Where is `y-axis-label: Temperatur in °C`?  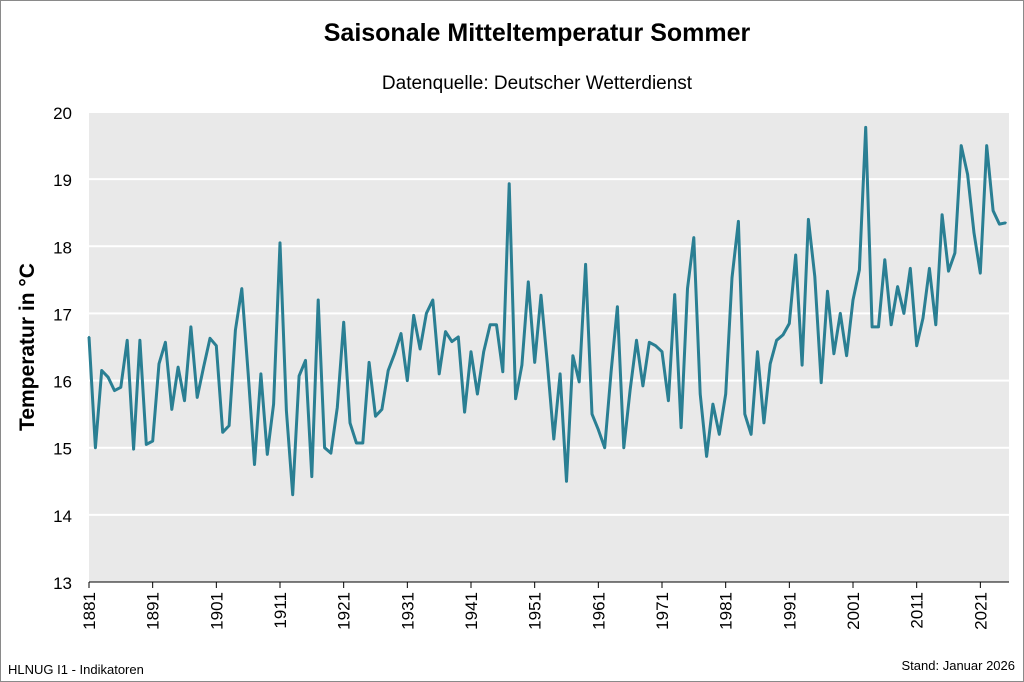 y-axis-label: Temperatur in °C is located at coordinates (27, 347).